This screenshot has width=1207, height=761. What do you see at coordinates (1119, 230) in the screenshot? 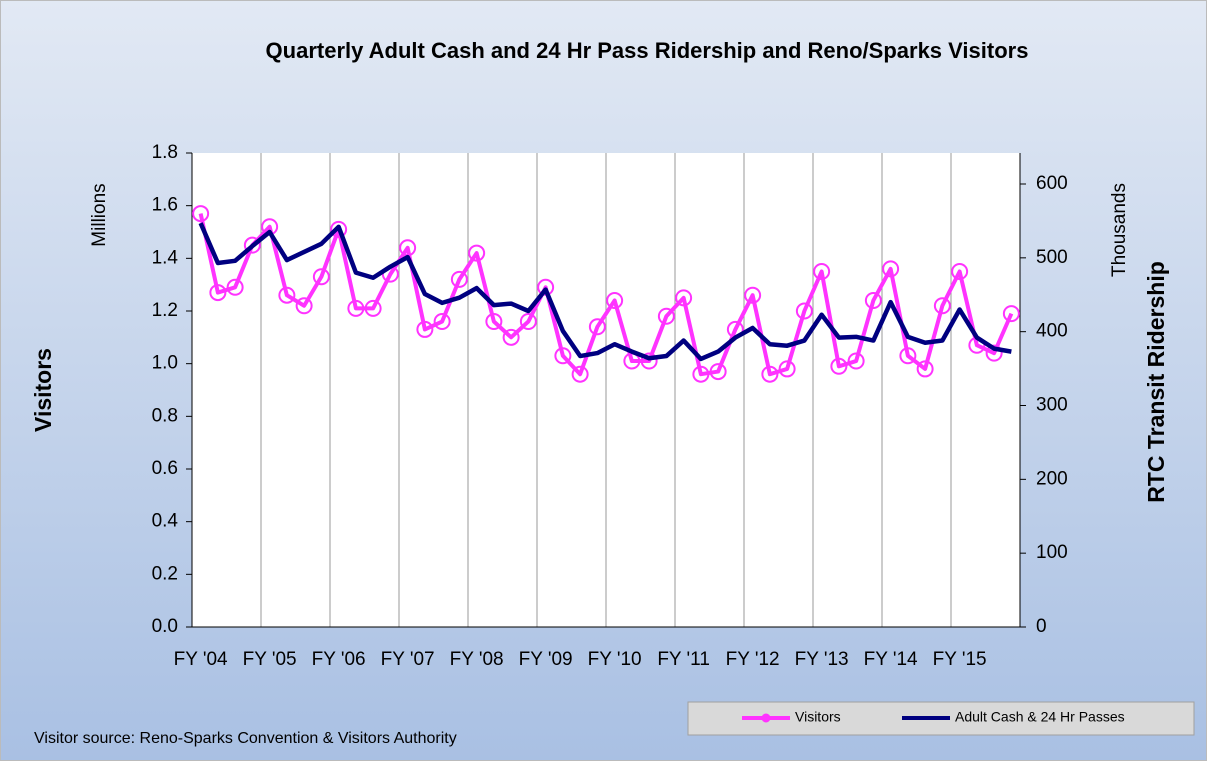
I see `y2-unit: Thousands` at bounding box center [1119, 230].